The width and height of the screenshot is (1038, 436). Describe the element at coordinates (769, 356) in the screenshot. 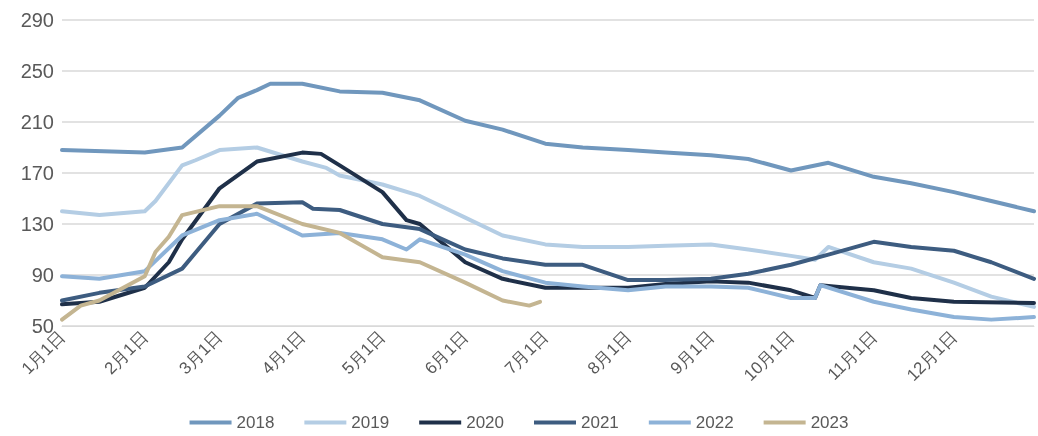

I see `x-tick-label: 10月1日` at that location.